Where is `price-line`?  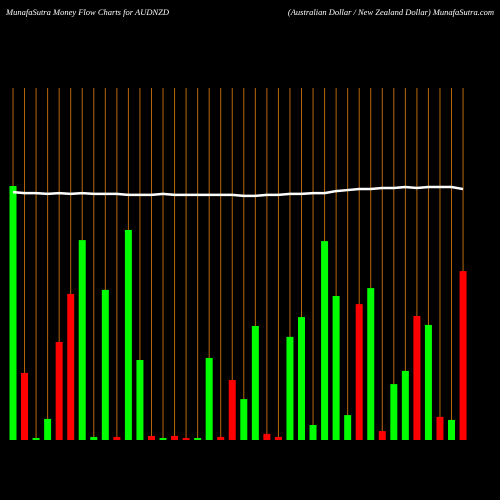
price-line is located at coordinates (238, 191).